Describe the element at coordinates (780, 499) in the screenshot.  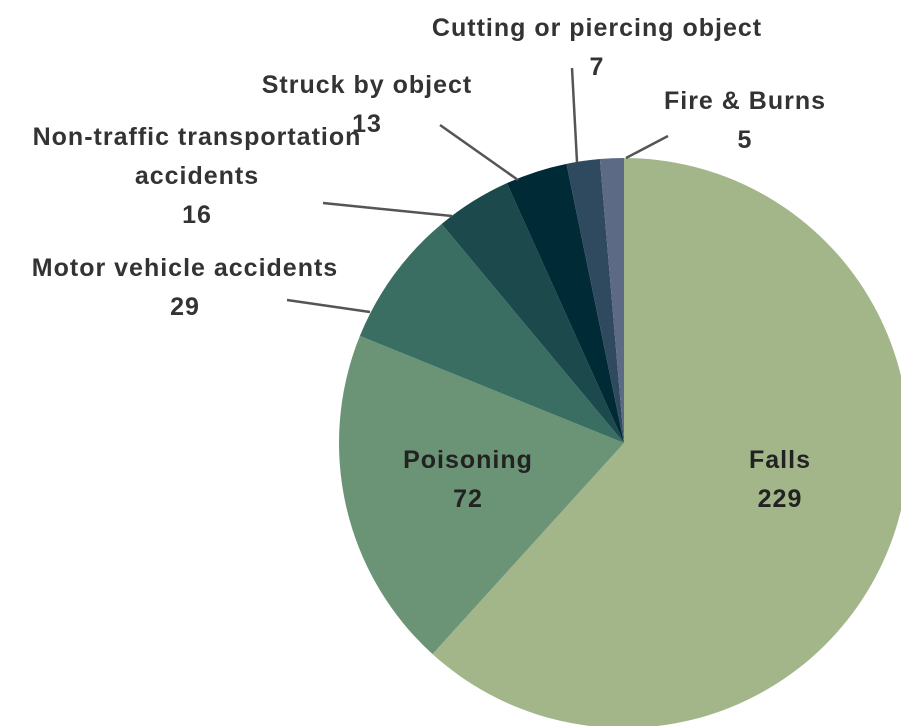
I see `value-label: 229` at that location.